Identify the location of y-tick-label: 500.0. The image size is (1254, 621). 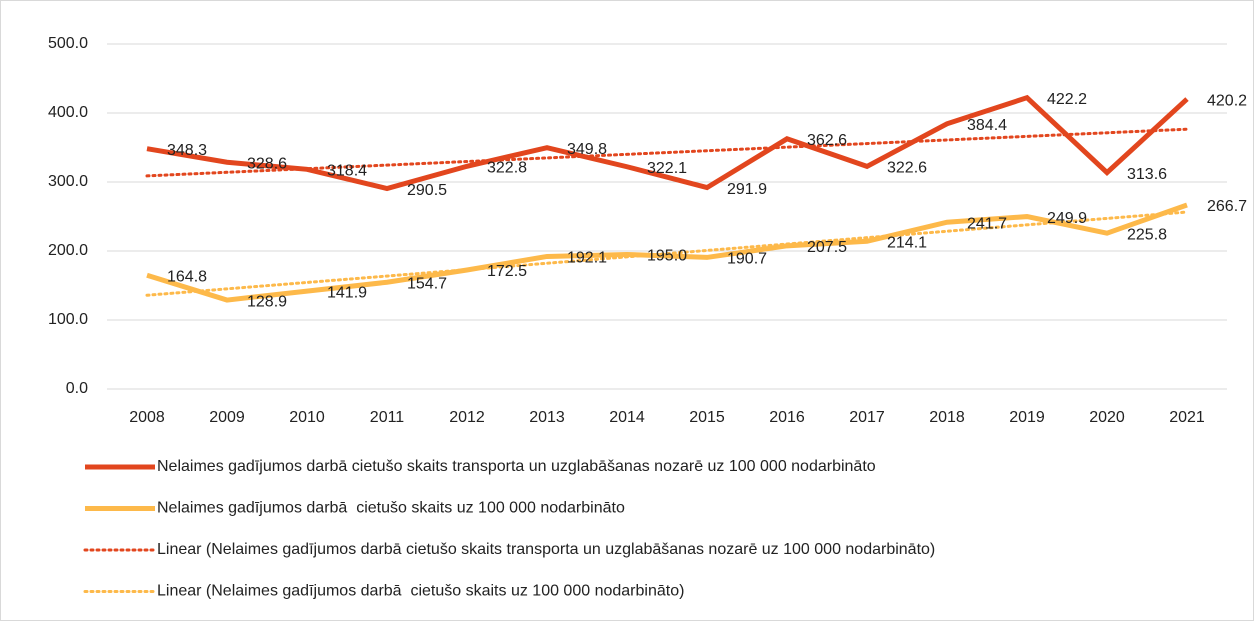
(68, 43).